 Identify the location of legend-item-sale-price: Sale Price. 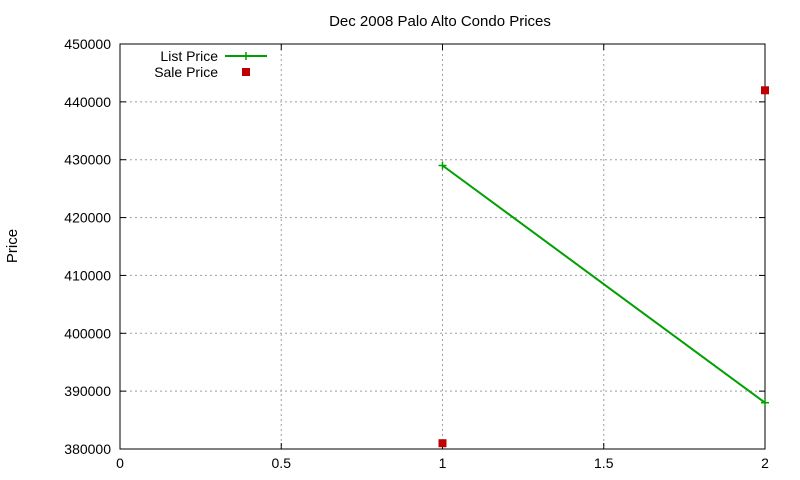
(202, 72).